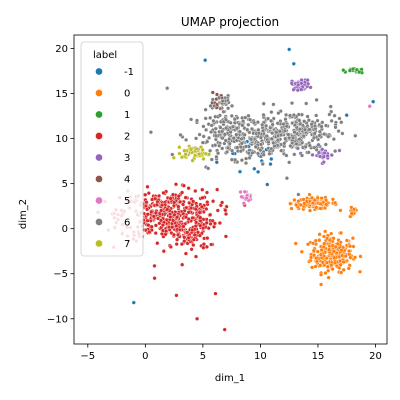  What do you see at coordinates (61, 94) in the screenshot?
I see `y-tick-label: 15` at bounding box center [61, 94].